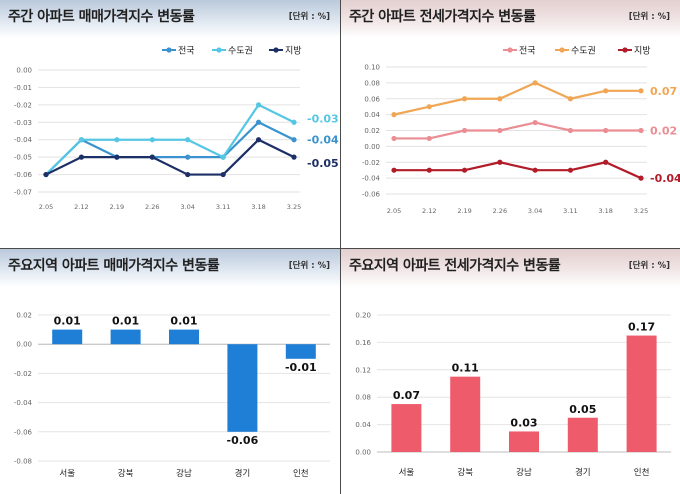 This screenshot has height=494, width=680. I want to click on legend-label: 수도권, so click(240, 51).